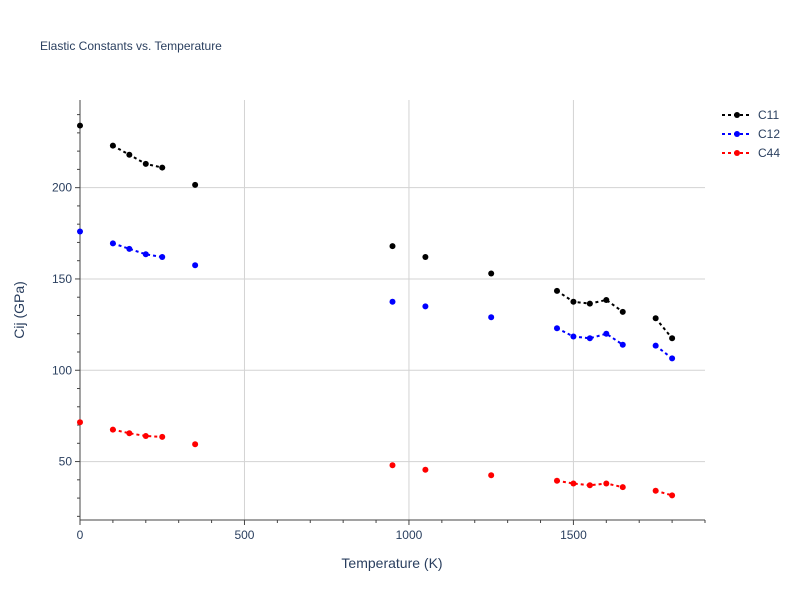 The image size is (800, 600). I want to click on legend-label: C44, so click(769, 153).